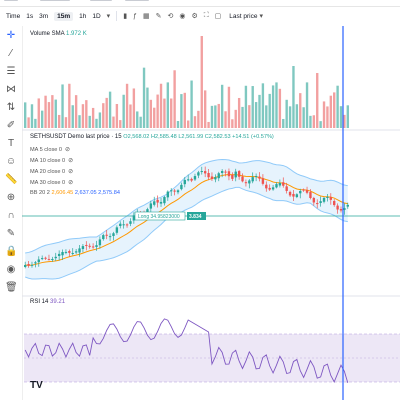 The image size is (400, 400). I want to click on emoji-icon: ☺, so click(11, 161).